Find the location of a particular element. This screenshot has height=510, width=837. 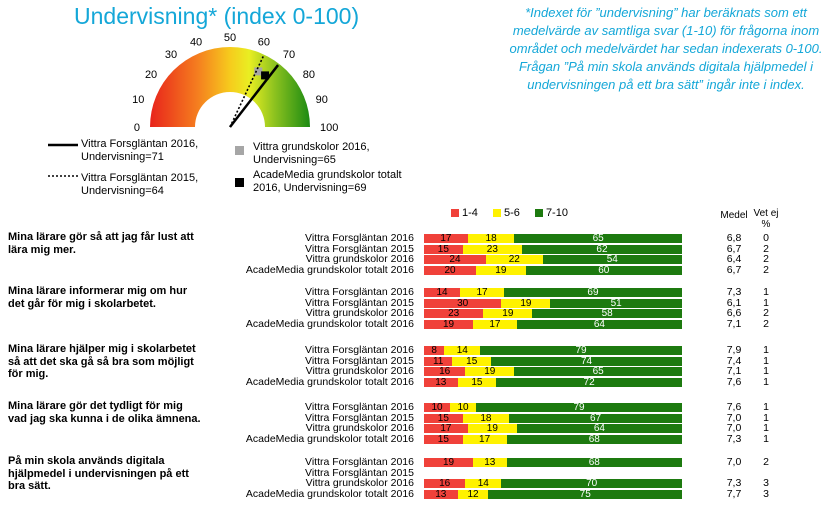

stacked-bar: 17 19 64 is located at coordinates (553, 429).